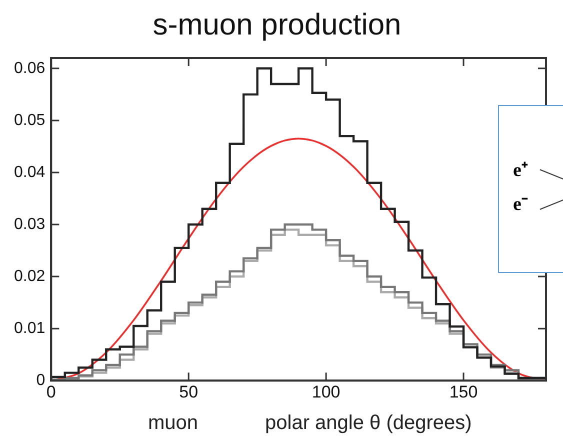 The width and height of the screenshot is (563, 445). What do you see at coordinates (30, 224) in the screenshot?
I see `y-tick-label: 0.03` at bounding box center [30, 224].